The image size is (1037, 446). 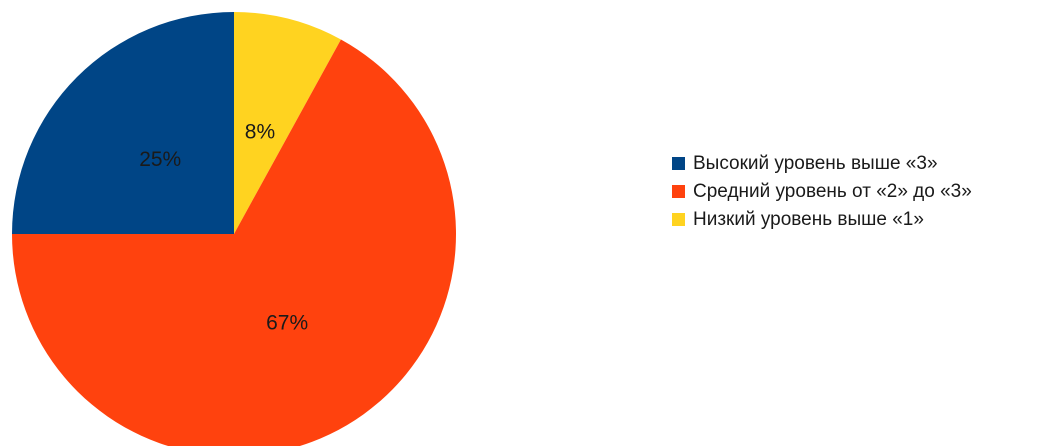 I want to click on legend-item-high: Высокий уровень выше «3», so click(x=852, y=163).